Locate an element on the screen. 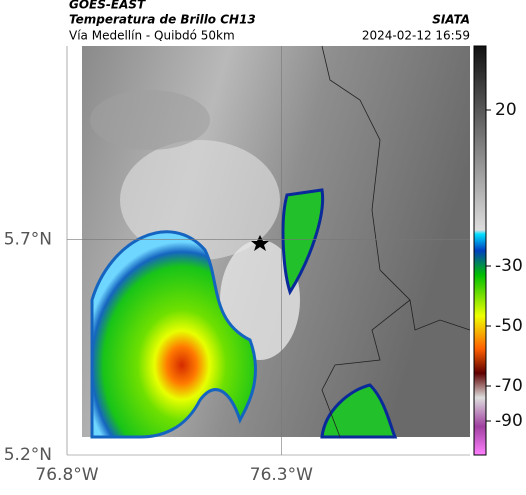 The height and width of the screenshot is (495, 526). region: Vía Medellín - Quibdó 50km is located at coordinates (152, 36).